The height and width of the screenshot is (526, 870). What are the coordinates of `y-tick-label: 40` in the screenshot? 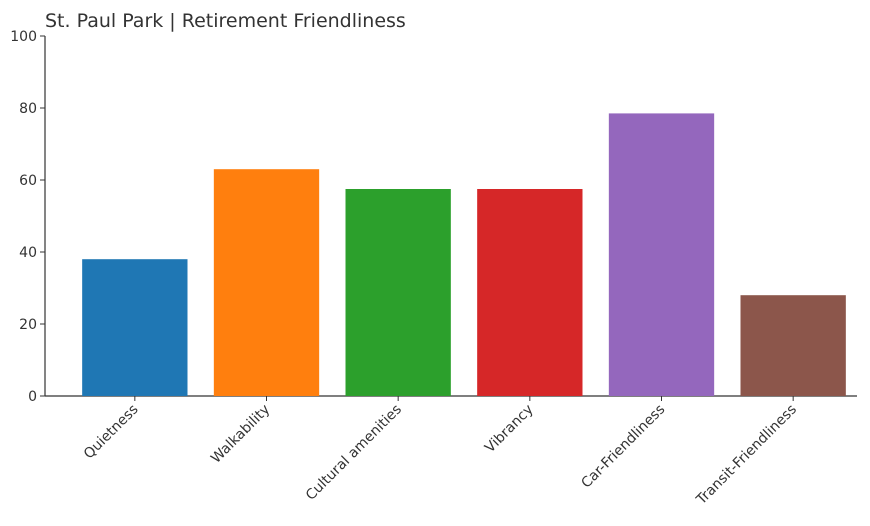 It's located at (28, 253).